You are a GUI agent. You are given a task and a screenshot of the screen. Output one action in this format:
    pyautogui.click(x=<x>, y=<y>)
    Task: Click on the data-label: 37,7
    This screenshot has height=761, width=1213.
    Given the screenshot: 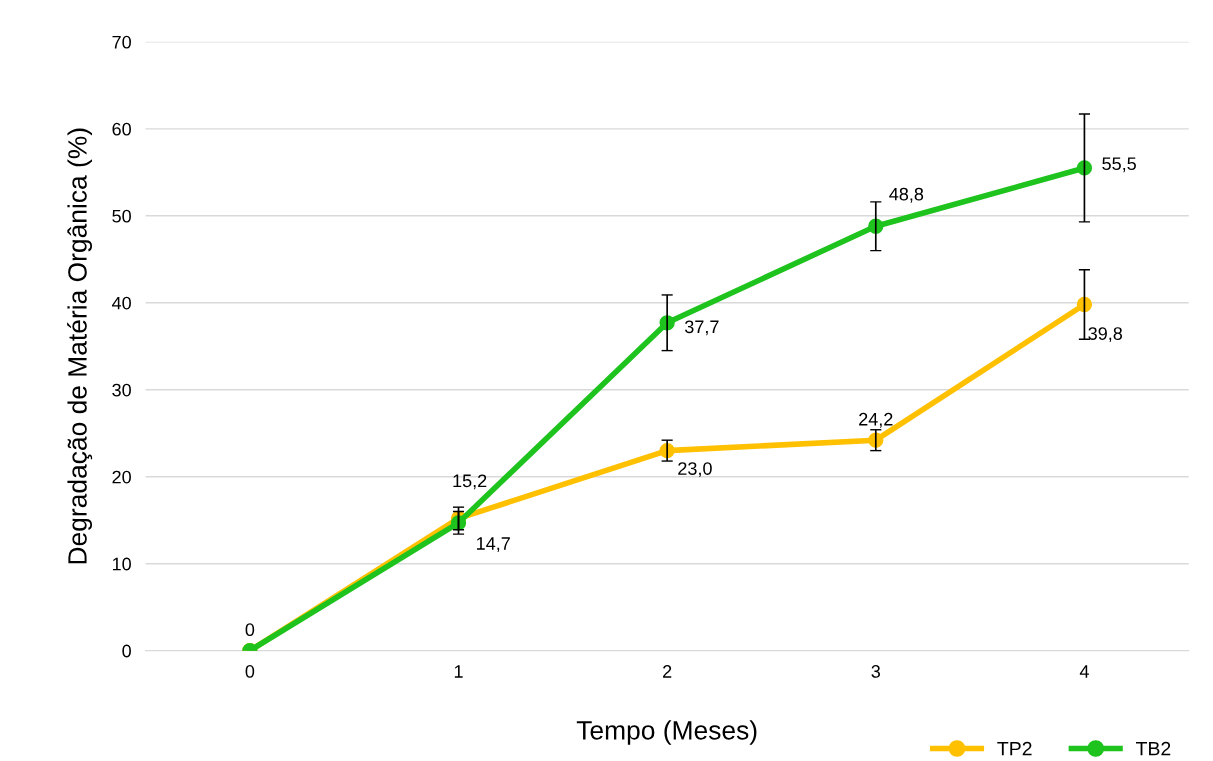 What is the action you would take?
    pyautogui.click(x=701, y=328)
    